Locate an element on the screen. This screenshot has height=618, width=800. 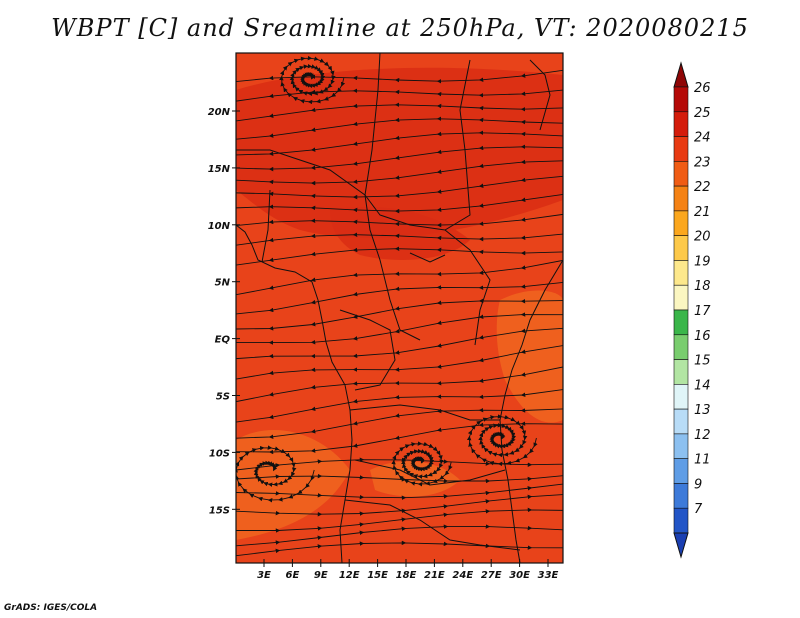
colorbar-label: 17 is located at coordinates (702, 311).